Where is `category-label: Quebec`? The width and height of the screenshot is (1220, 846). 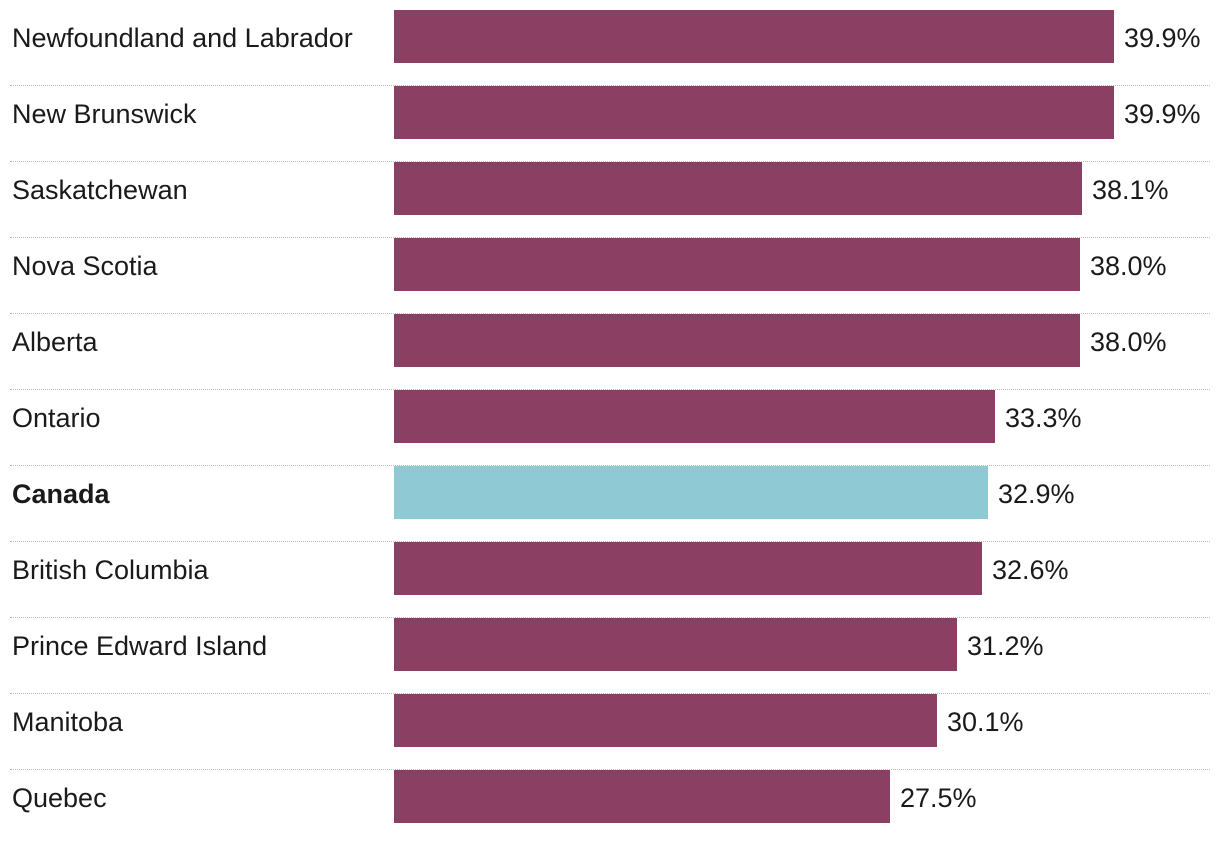
category-label: Quebec is located at coordinates (59, 798).